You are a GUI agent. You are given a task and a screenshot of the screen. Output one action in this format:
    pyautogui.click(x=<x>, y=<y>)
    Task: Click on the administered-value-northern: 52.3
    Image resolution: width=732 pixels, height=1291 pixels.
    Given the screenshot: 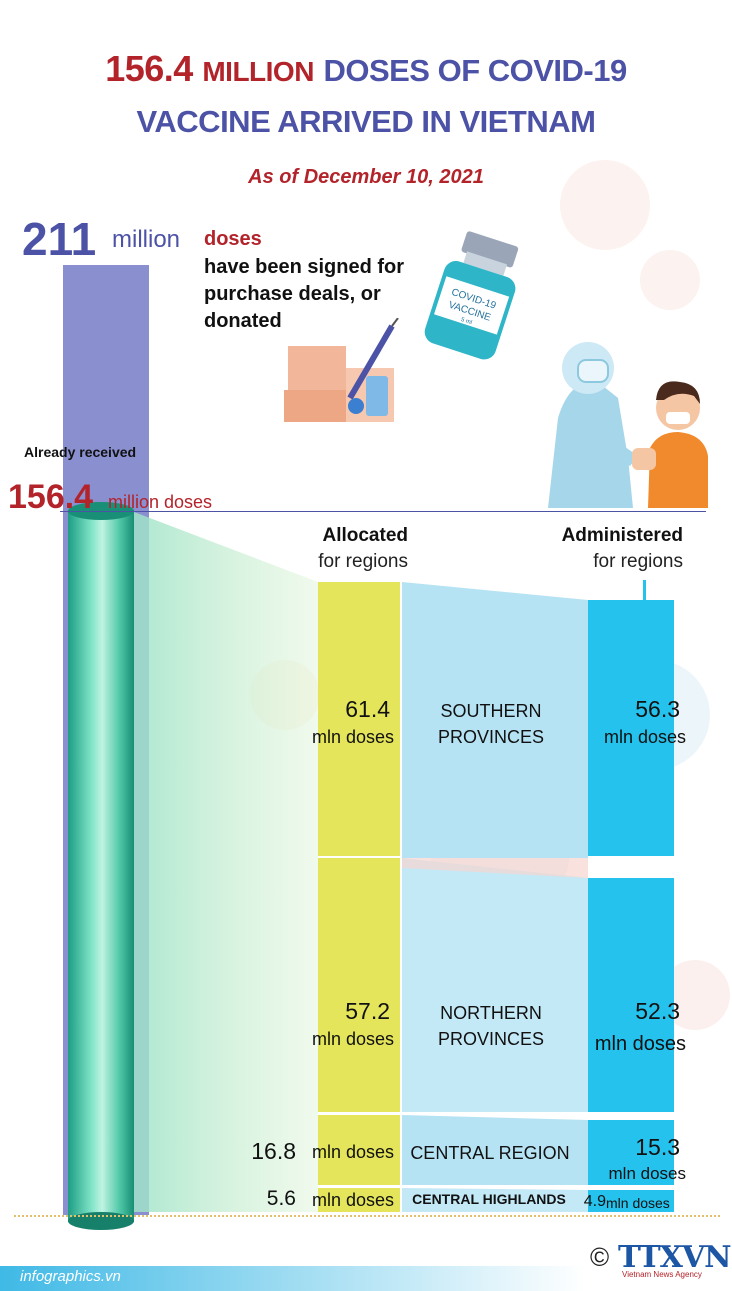 What is the action you would take?
    pyautogui.click(x=657, y=1011)
    